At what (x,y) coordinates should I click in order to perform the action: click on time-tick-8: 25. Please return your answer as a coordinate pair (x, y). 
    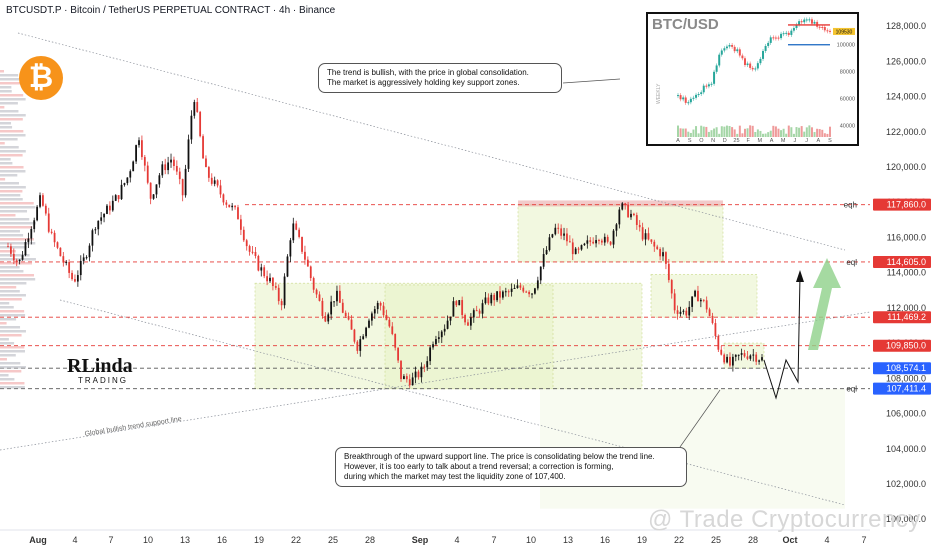
    Looking at the image, I should click on (333, 540).